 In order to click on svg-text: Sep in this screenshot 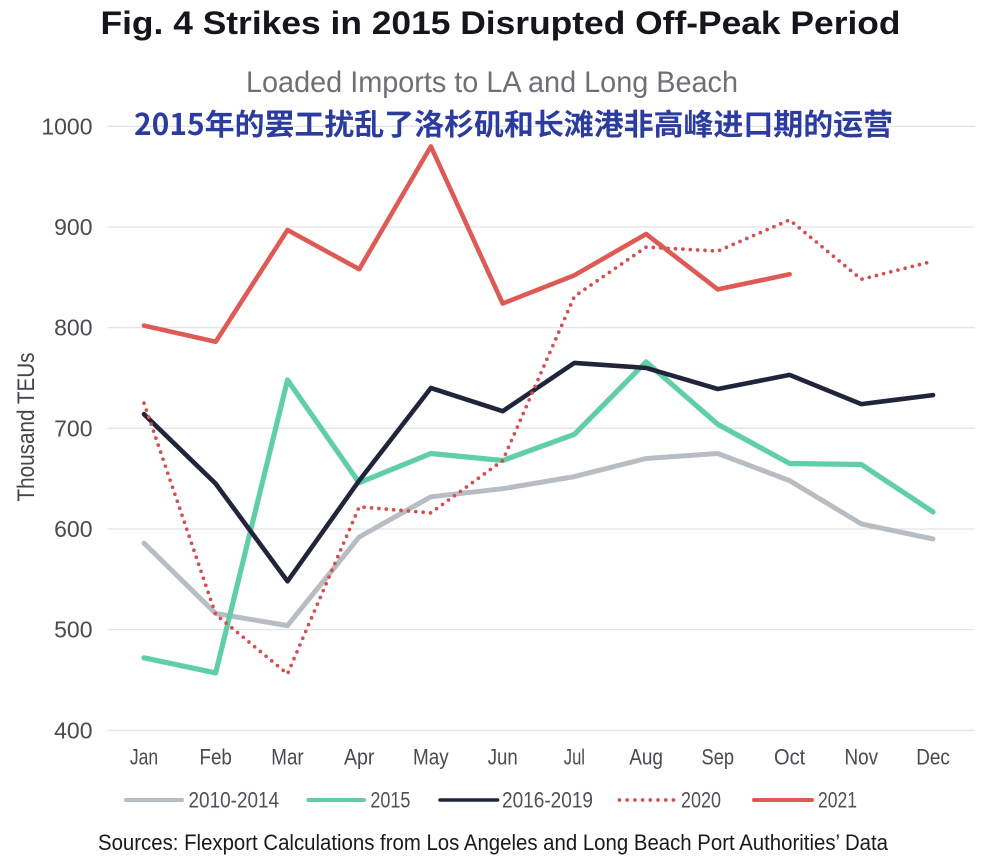, I will do `click(718, 757)`.